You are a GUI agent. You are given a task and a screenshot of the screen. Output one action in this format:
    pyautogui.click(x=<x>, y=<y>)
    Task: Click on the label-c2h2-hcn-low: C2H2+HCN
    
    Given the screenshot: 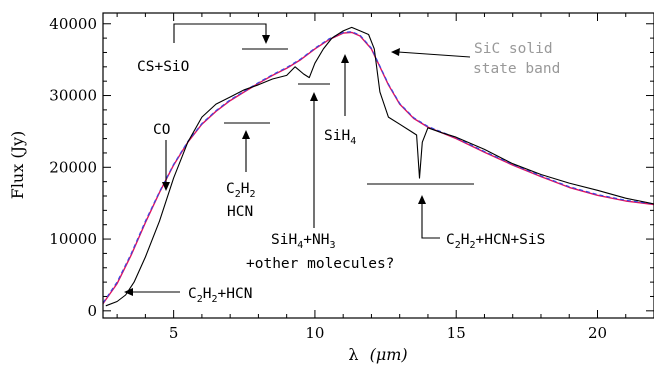 What is the action you would take?
    pyautogui.click(x=220, y=295)
    